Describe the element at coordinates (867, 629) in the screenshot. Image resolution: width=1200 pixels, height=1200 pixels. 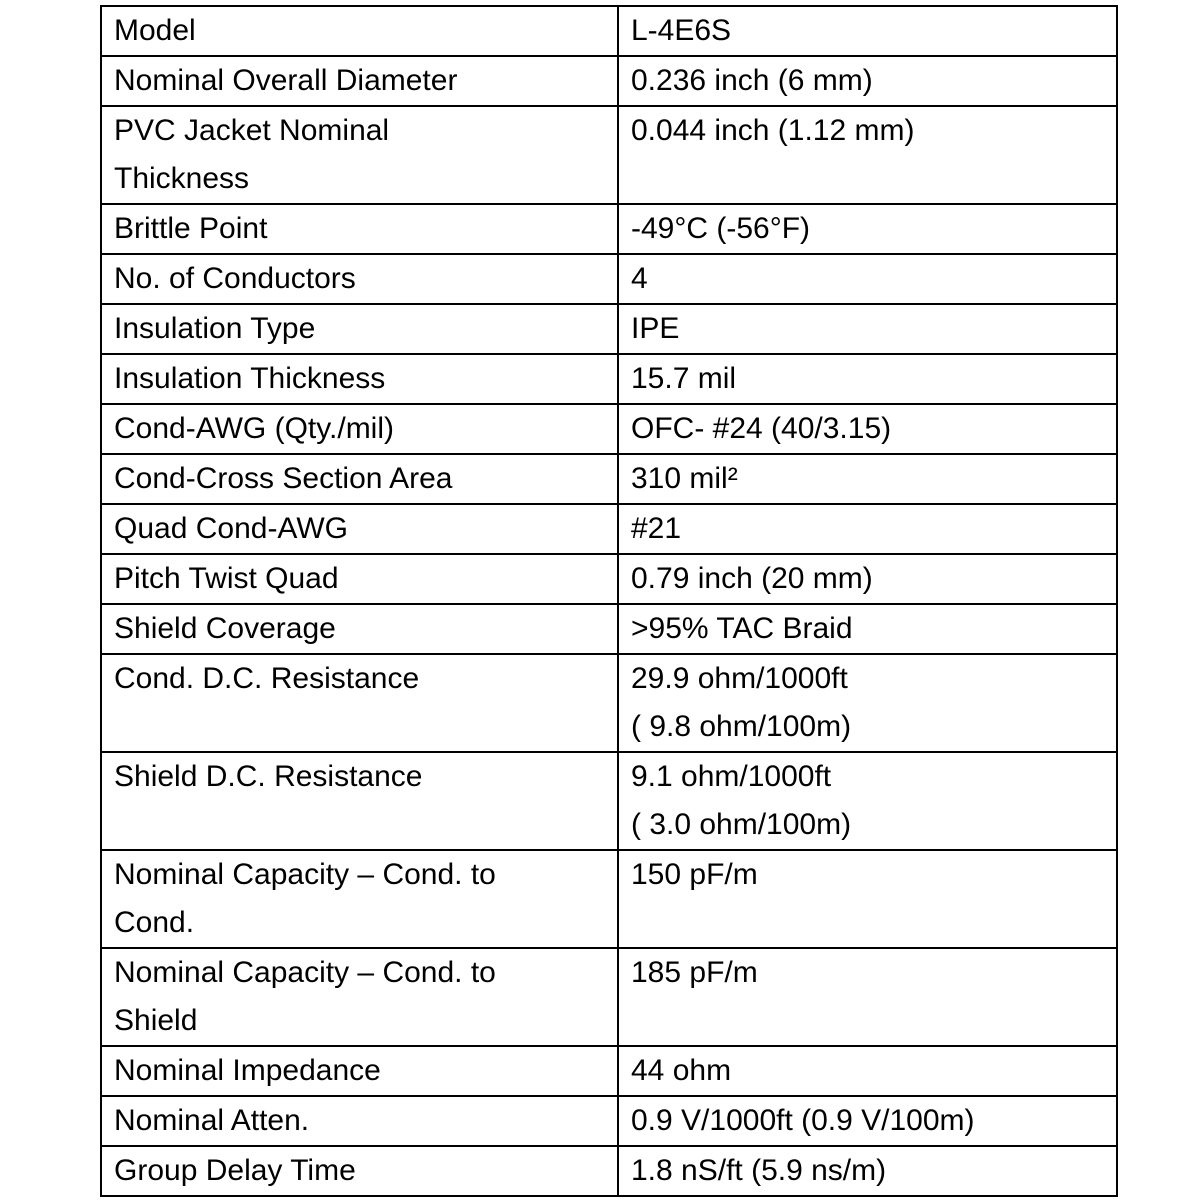
I see `spec-value: >95% TAC Braid` at that location.